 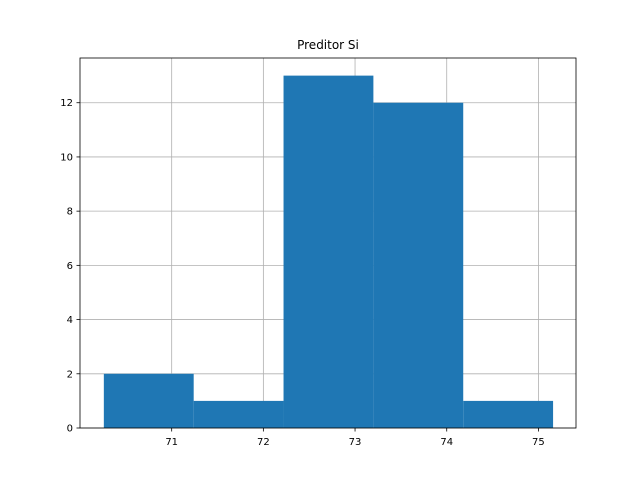 What do you see at coordinates (171, 442) in the screenshot?
I see `x-tick-label: 71` at bounding box center [171, 442].